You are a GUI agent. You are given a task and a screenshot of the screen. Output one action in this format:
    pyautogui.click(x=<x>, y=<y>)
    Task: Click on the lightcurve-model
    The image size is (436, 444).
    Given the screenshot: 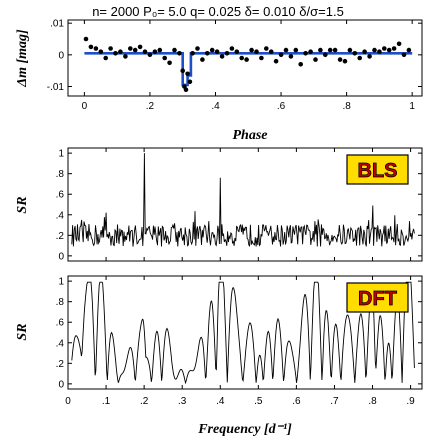 What is the action you would take?
    pyautogui.click(x=248, y=69)
    